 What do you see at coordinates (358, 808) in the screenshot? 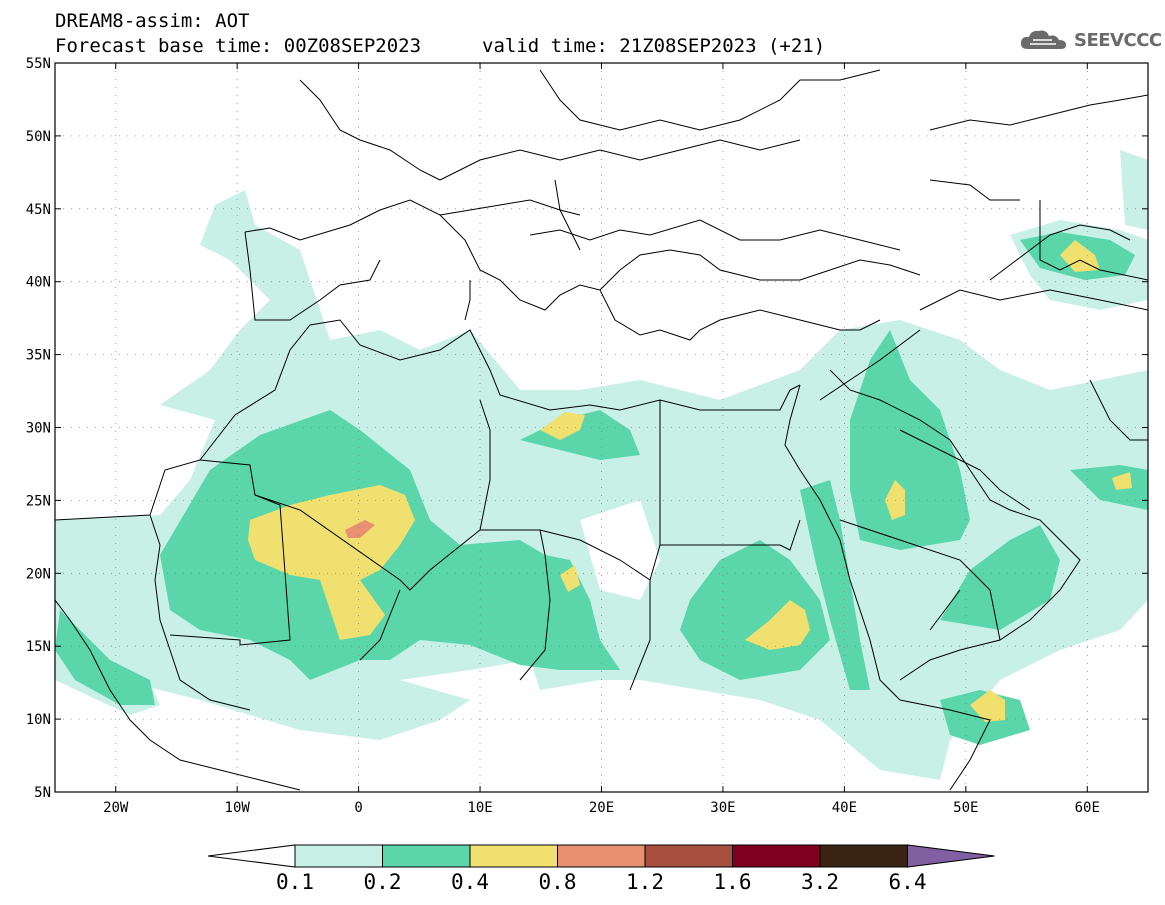
I see `lon-tick-label: 0` at bounding box center [358, 808].